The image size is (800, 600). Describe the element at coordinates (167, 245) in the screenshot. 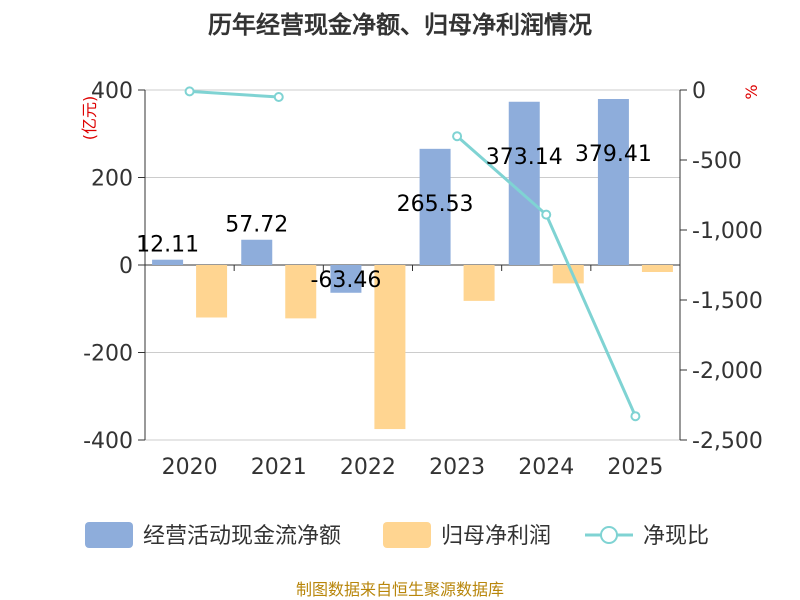

I see `data-label: 12.11` at that location.